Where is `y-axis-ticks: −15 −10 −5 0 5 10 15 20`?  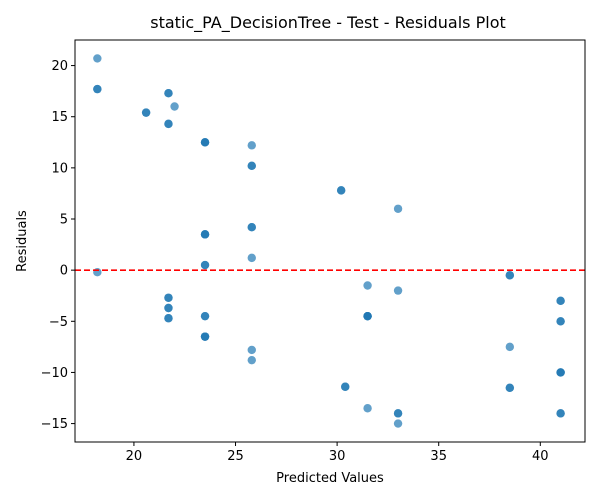
y-axis-ticks: −15 −10 −5 0 5 10 15 20 is located at coordinates (58, 245).